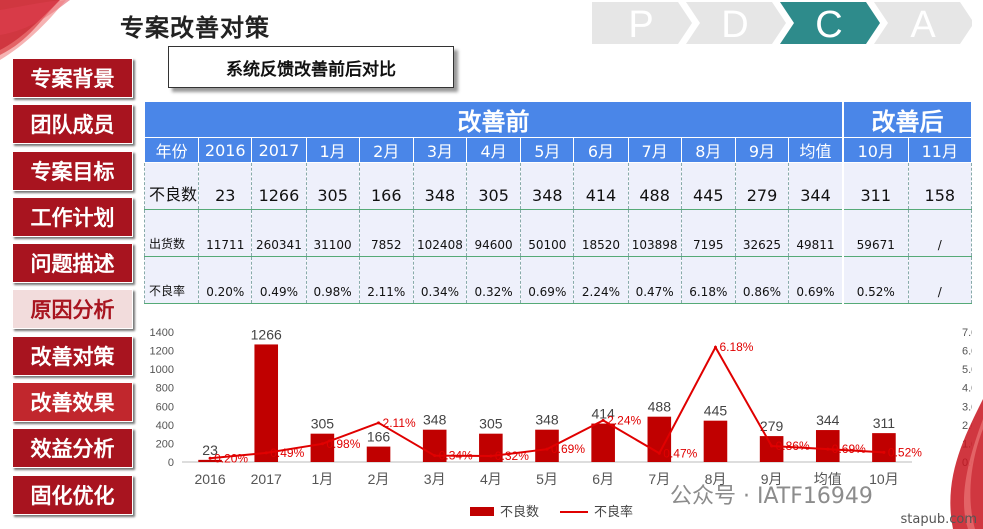 The height and width of the screenshot is (529, 983). What do you see at coordinates (287, 453) in the screenshot?
I see `rate-label: 0.49%` at bounding box center [287, 453].